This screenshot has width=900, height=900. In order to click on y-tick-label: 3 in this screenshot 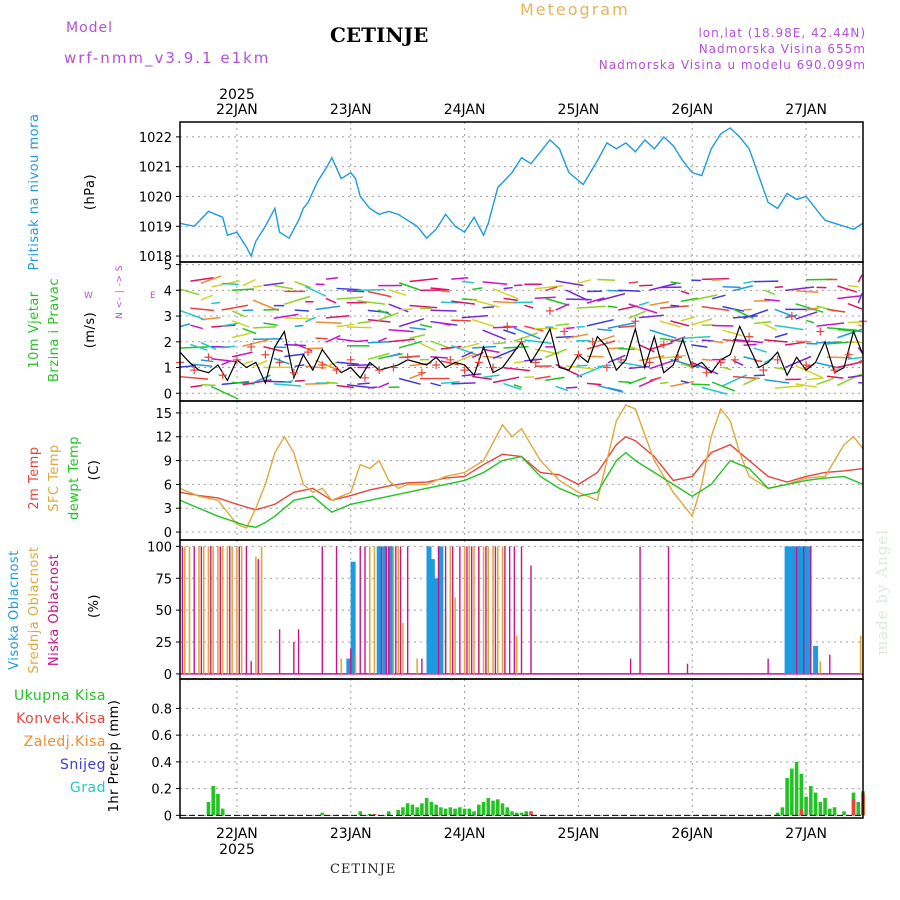, I will do `click(168, 317)`.